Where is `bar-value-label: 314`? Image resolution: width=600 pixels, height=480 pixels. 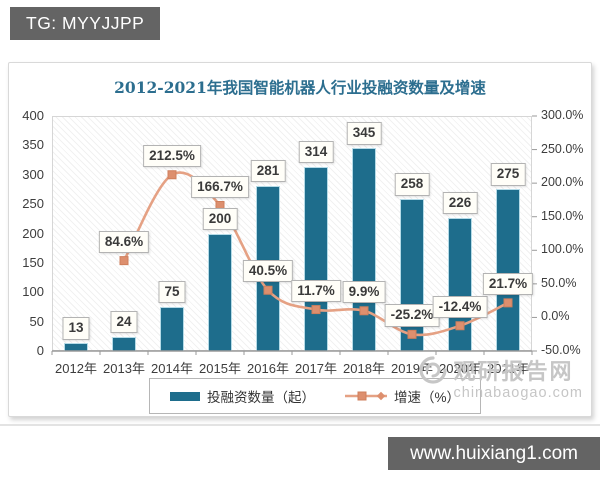 bar-value-label: 314 is located at coordinates (316, 151).